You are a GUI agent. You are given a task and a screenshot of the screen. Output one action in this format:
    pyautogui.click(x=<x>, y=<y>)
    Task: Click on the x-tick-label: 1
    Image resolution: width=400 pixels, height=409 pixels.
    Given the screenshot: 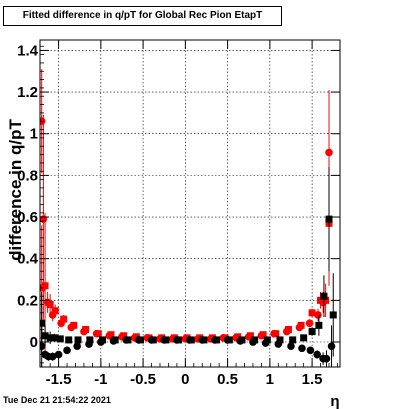 What is the action you would take?
    pyautogui.click(x=270, y=379)
    